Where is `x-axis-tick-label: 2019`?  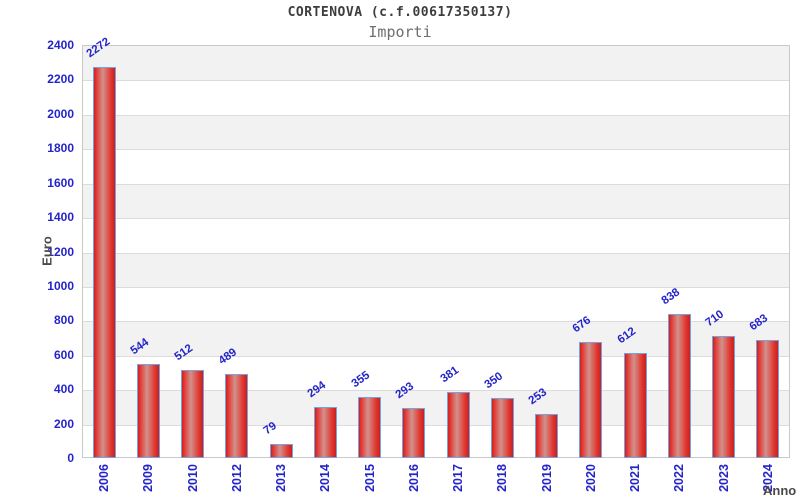
x-axis-tick-label: 2019 is located at coordinates (546, 478).